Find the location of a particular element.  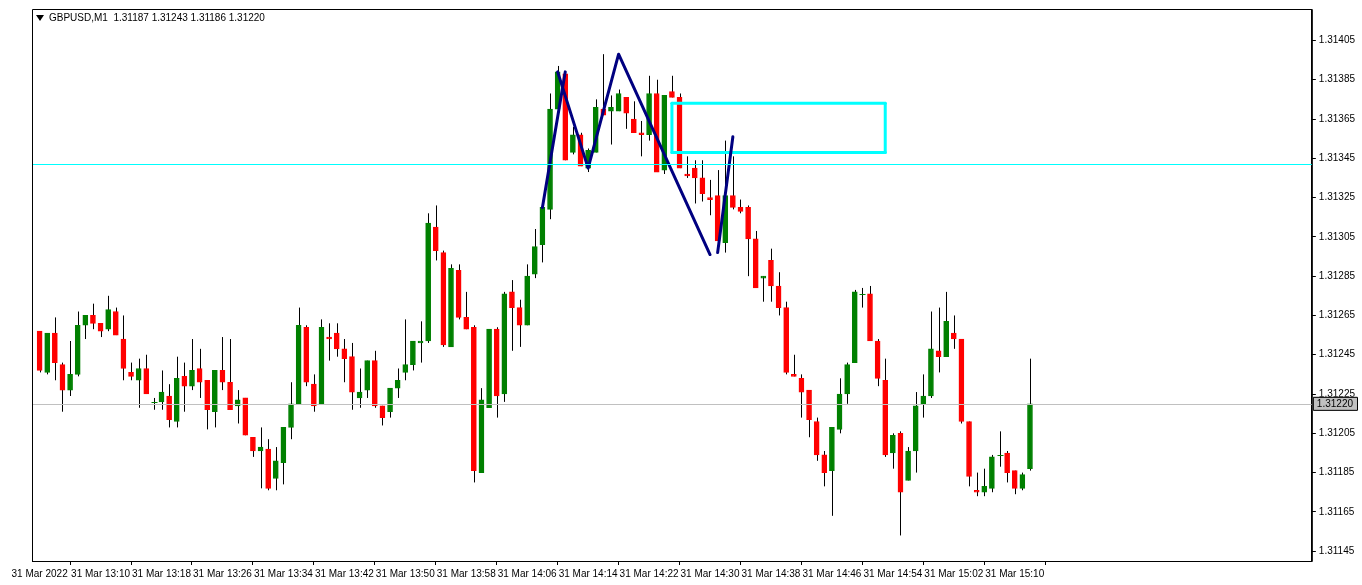

x-tick-label: 31 Mar 14:30 is located at coordinates (710, 573).